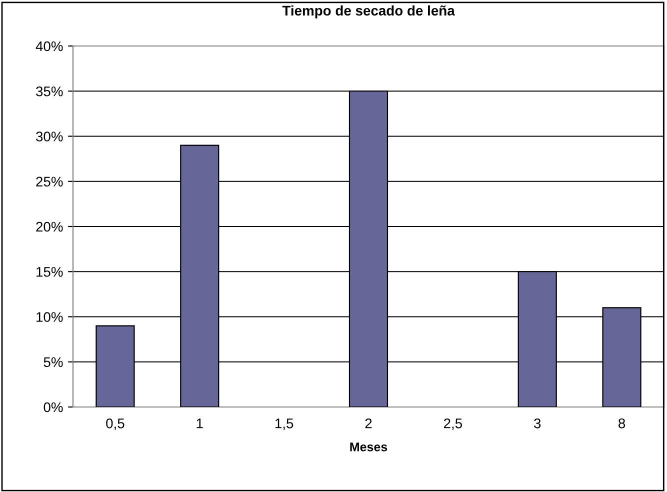  Describe the element at coordinates (537, 423) in the screenshot. I see `x-tick-label: 3` at that location.